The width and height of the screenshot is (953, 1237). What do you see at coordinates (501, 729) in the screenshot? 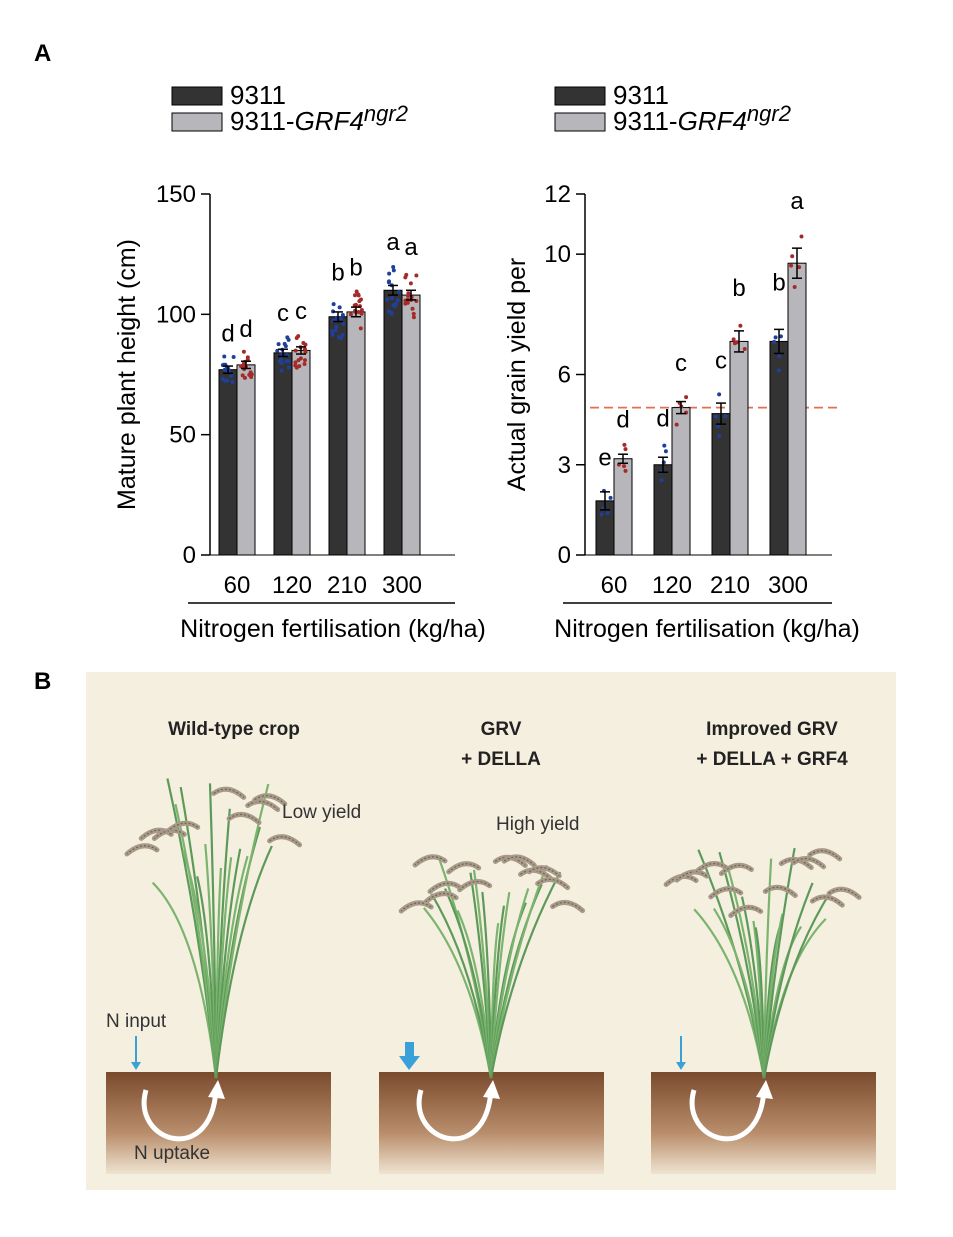
I see `plant-title: GRV` at bounding box center [501, 729].